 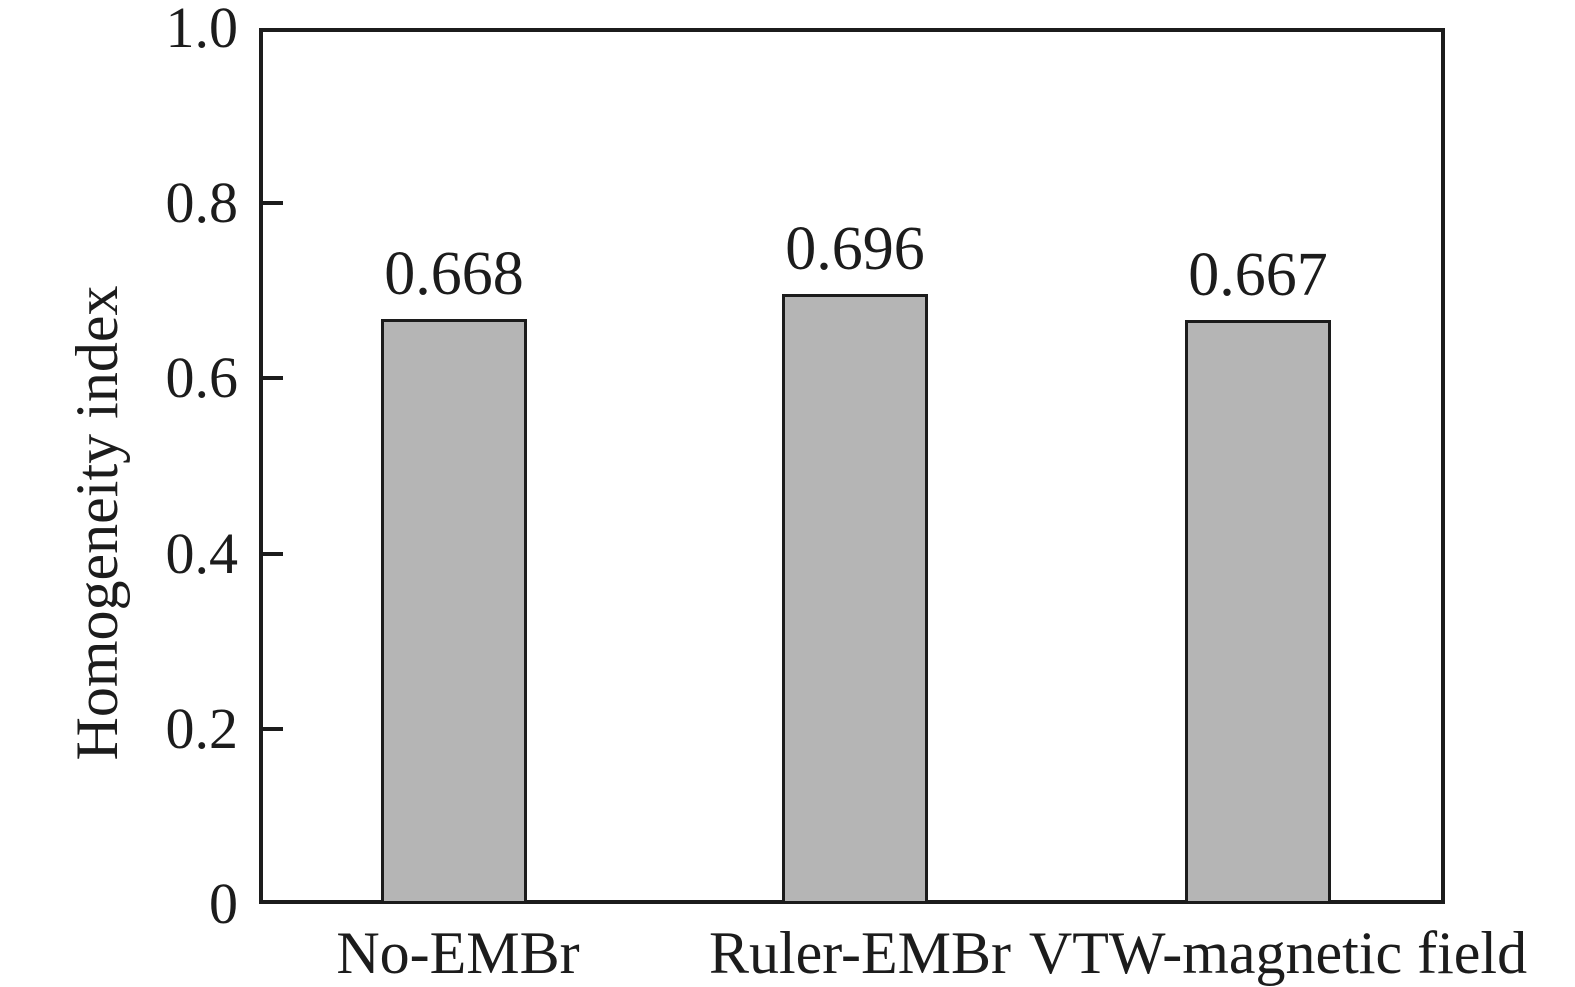 I want to click on bar-value-label: 0.696, so click(x=855, y=249).